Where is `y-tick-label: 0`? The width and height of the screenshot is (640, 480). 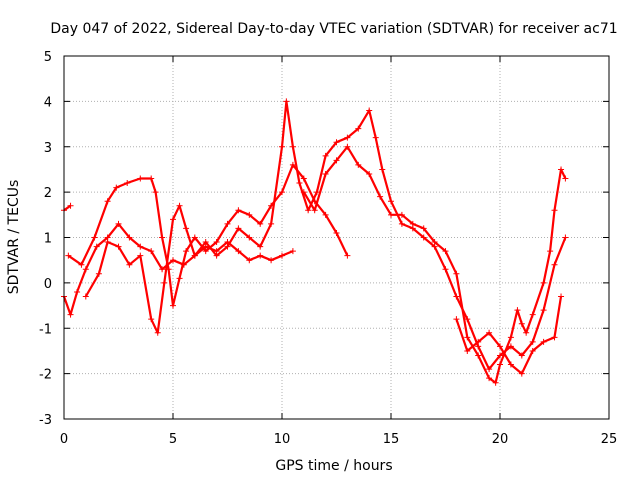
y-tick-label: 0 is located at coordinates (48, 284).